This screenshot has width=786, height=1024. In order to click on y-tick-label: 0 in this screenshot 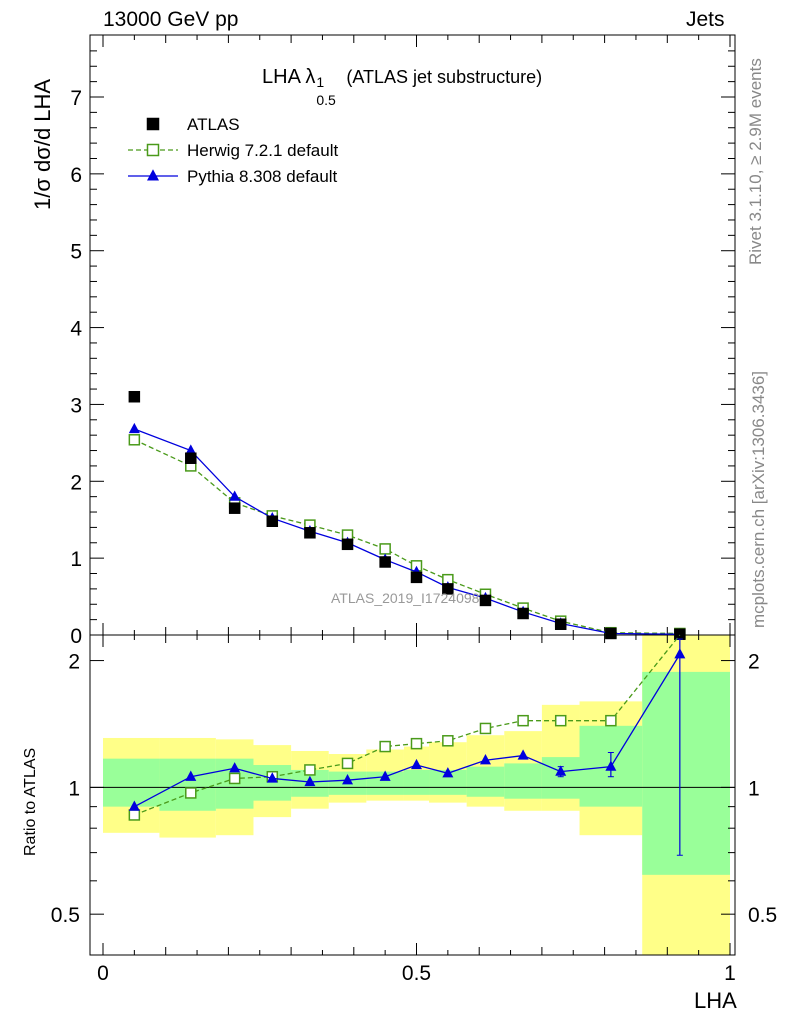, I will do `click(76, 636)`.